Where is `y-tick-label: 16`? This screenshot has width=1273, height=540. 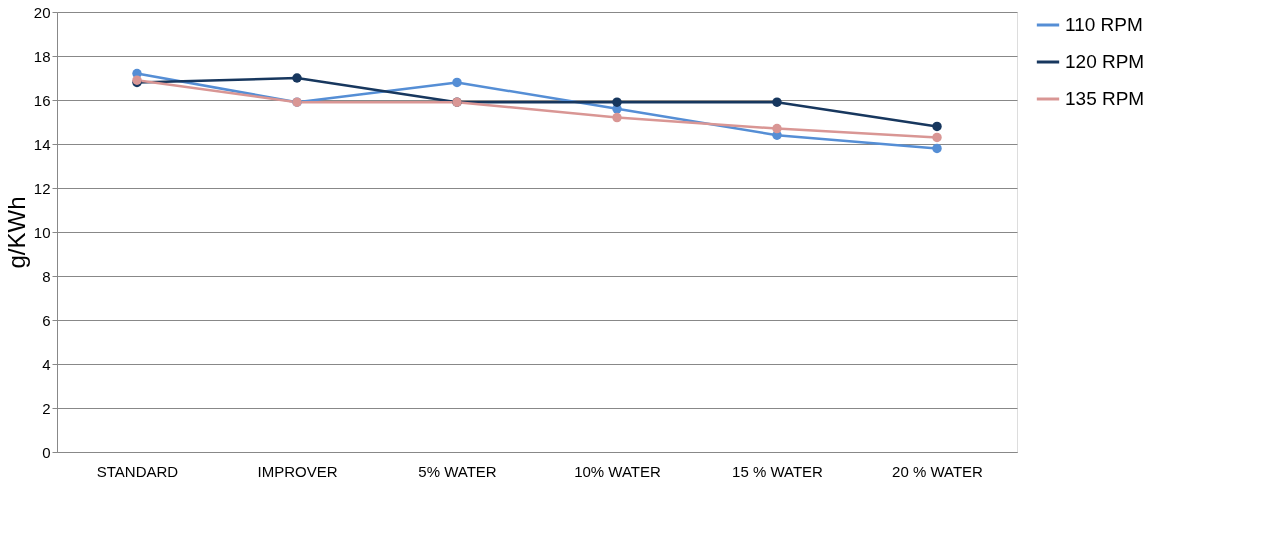
y-tick-label: 16 is located at coordinates (42, 100).